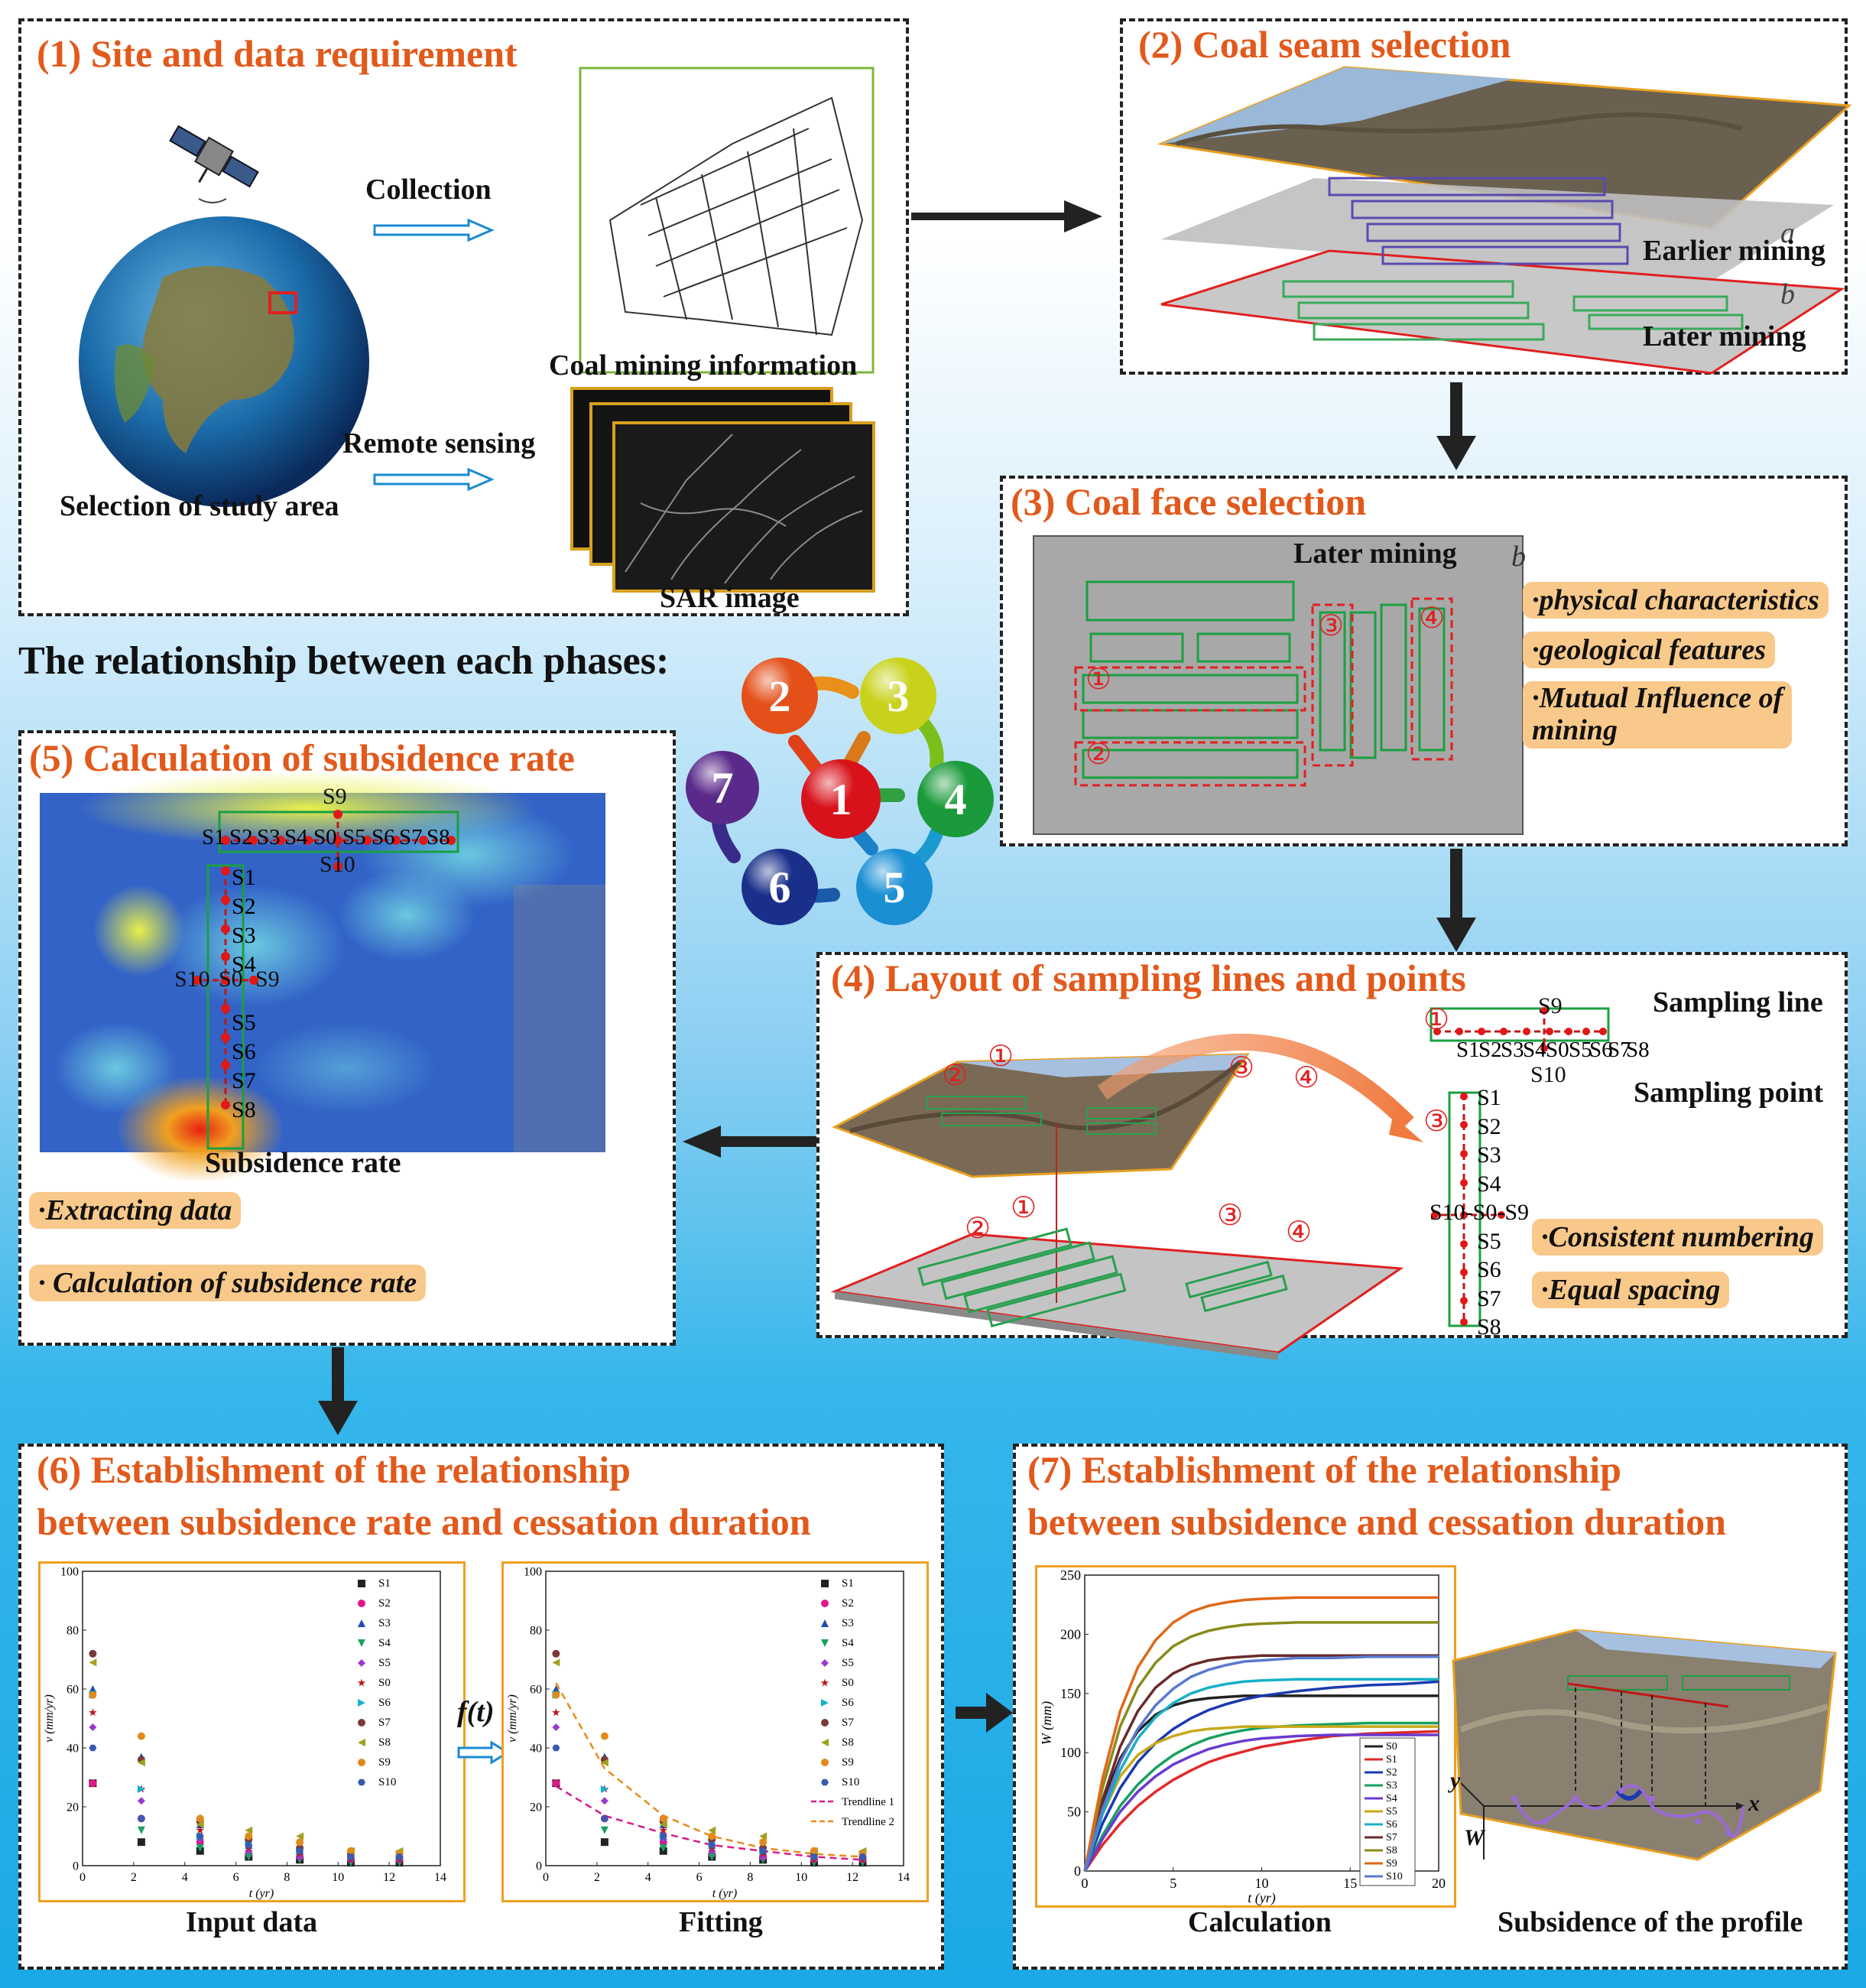 The height and width of the screenshot is (1988, 1866). I want to click on legend-label-s10: S10, so click(387, 1782).